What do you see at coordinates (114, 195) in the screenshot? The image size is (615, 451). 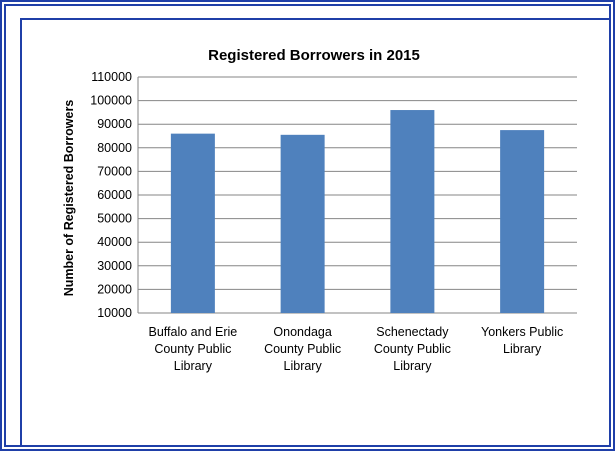 I see `y-tick-label: 60000` at bounding box center [114, 195].